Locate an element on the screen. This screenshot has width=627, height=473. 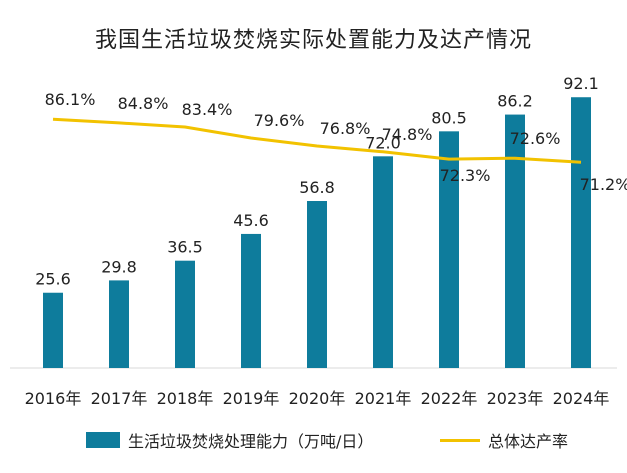
bar-value-label: 29.8 is located at coordinates (119, 266).